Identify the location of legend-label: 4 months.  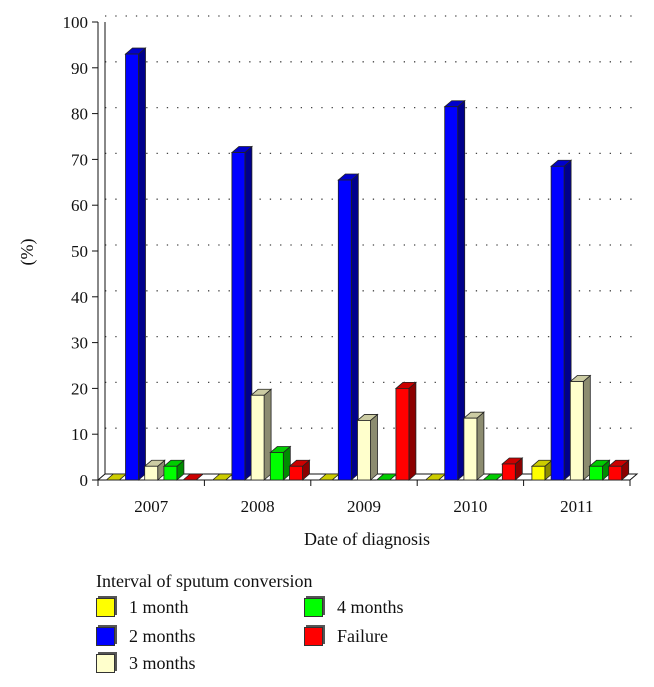
(370, 607).